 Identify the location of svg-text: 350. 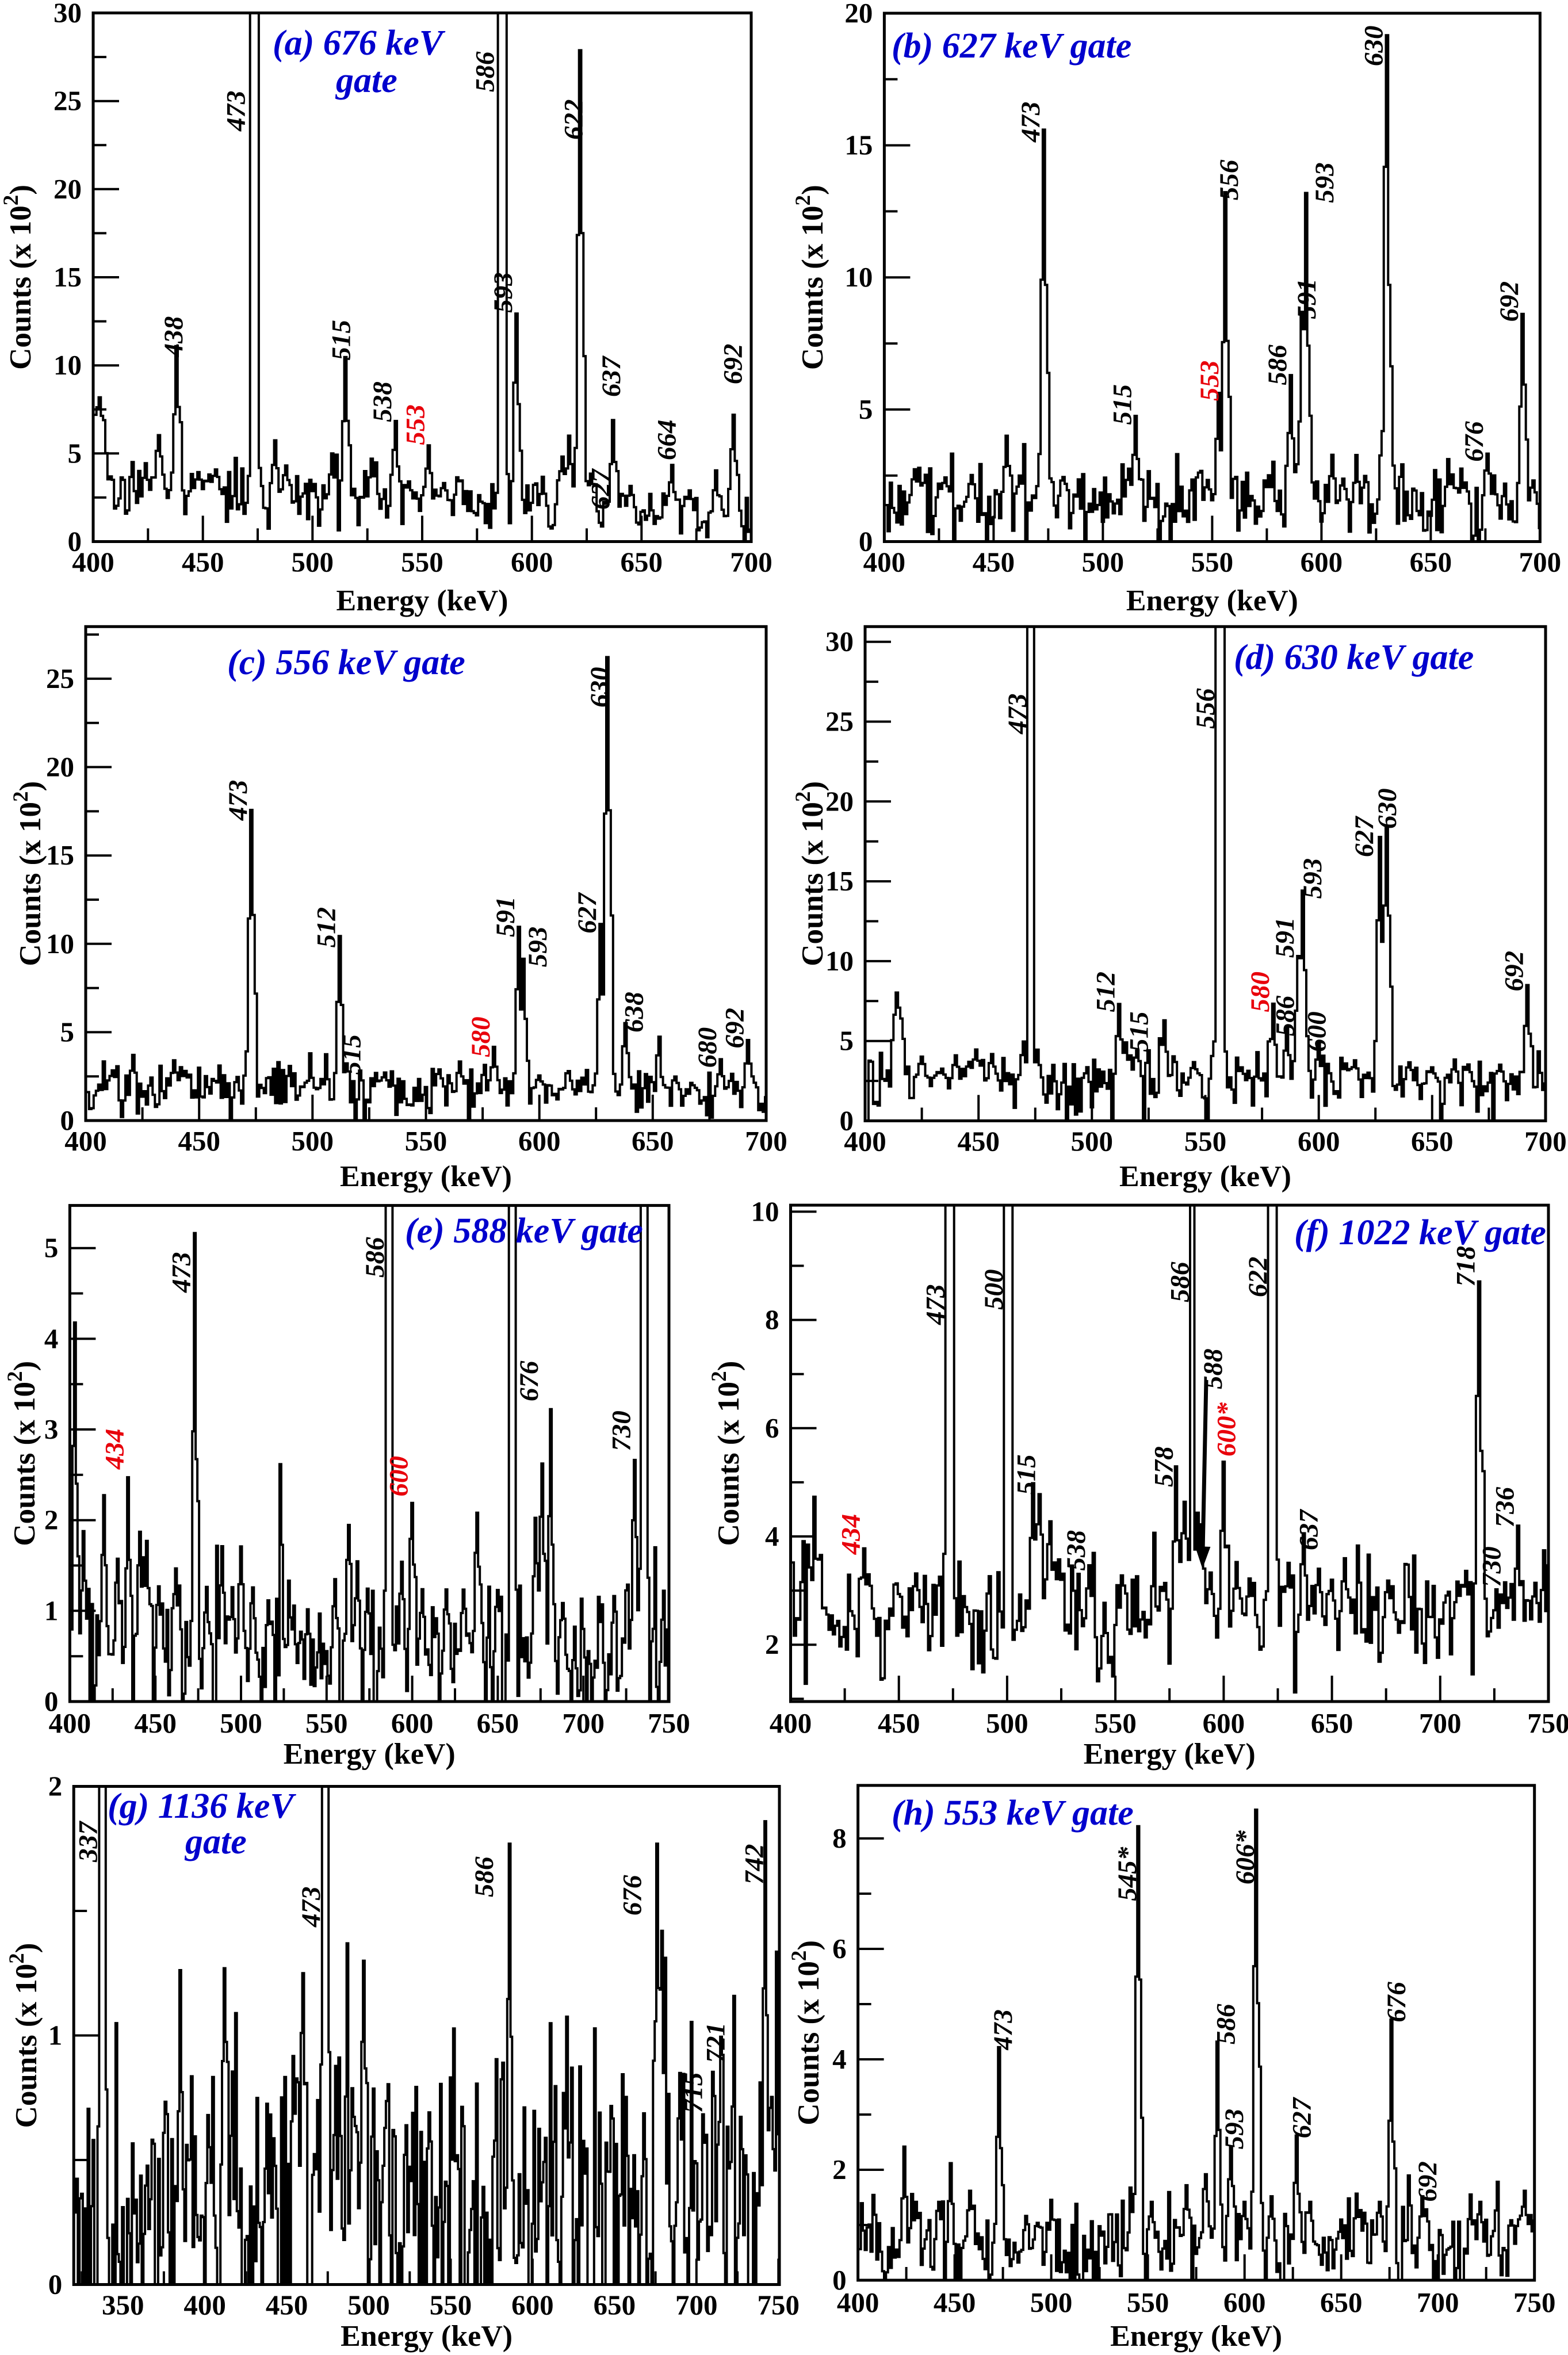
(123, 2305).